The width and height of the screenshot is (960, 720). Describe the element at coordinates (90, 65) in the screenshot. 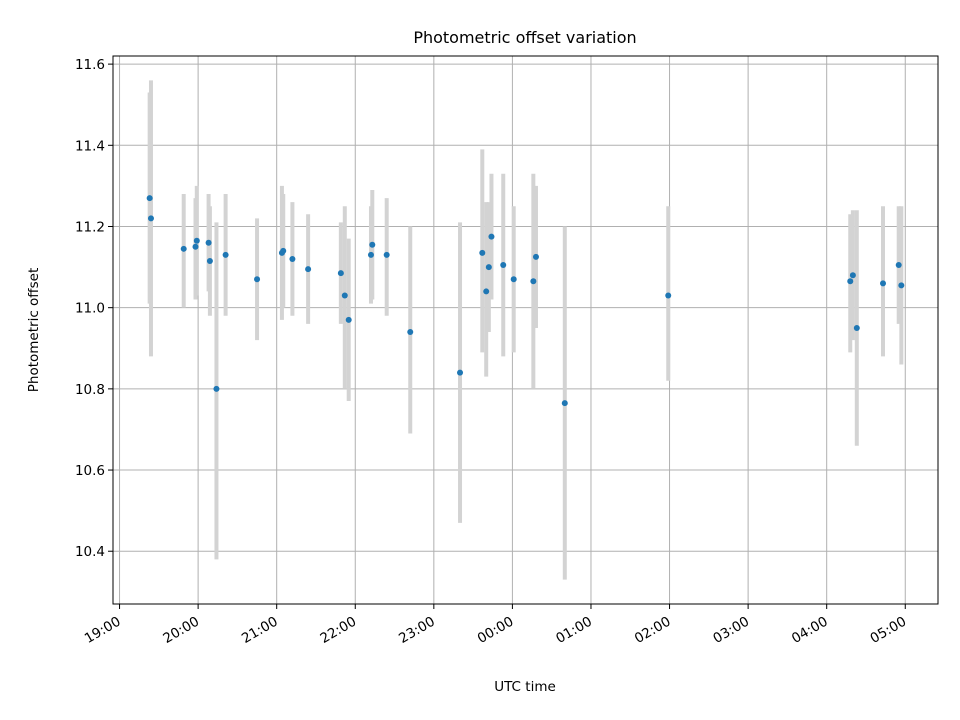

I see `y-tick-label: 11.6` at that location.